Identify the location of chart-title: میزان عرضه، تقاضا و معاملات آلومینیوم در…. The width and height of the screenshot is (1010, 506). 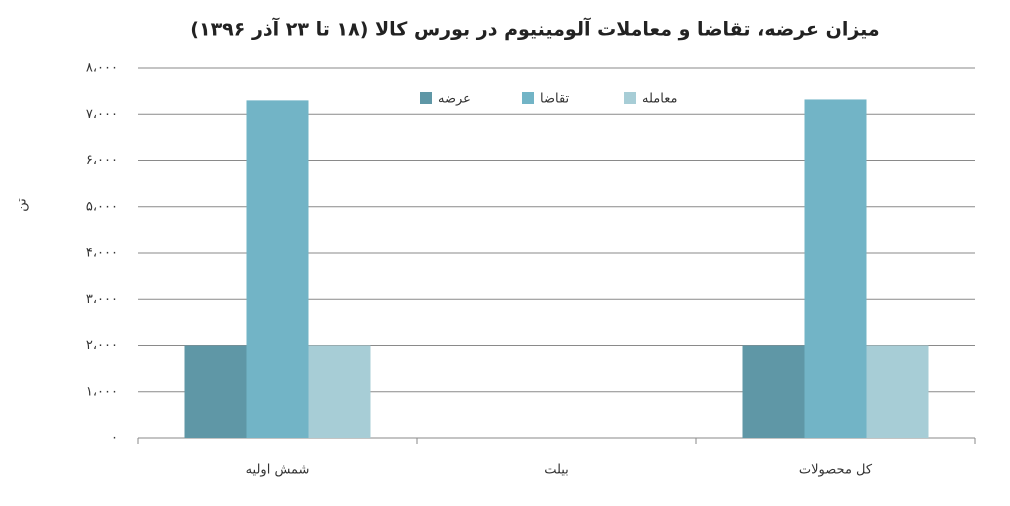
(534, 29).